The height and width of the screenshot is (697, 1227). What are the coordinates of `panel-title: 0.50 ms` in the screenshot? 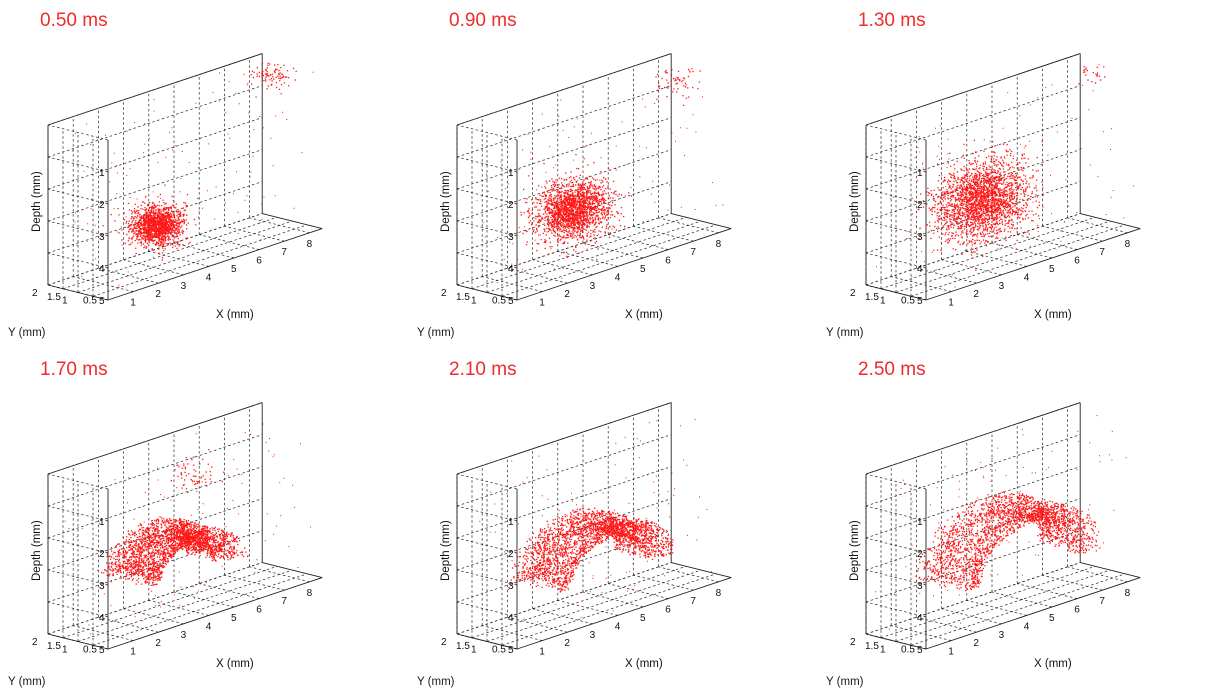 It's located at (74, 20).